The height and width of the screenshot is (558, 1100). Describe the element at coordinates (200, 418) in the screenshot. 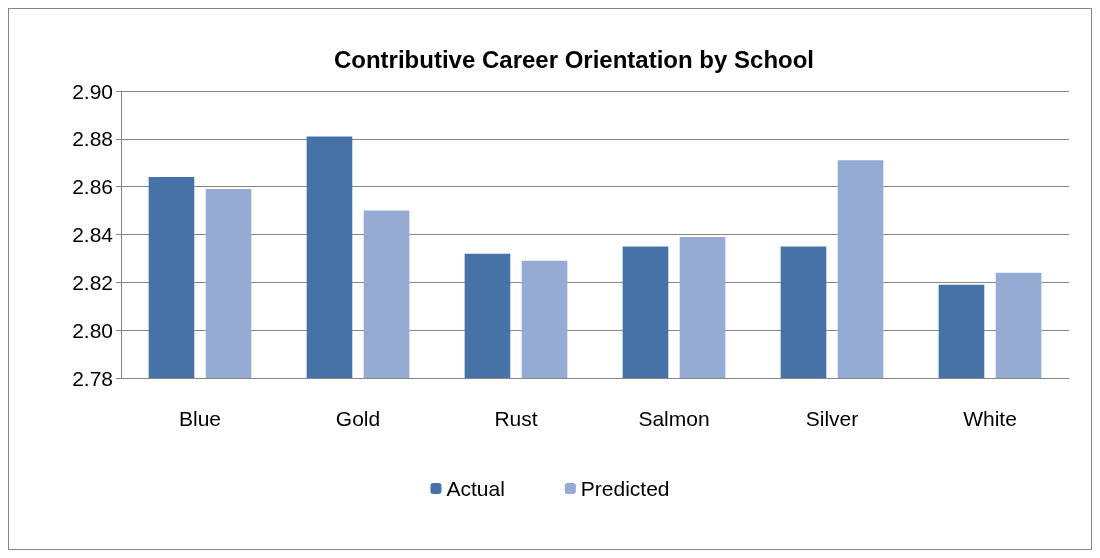

I see `x-tick-label: Blue` at that location.